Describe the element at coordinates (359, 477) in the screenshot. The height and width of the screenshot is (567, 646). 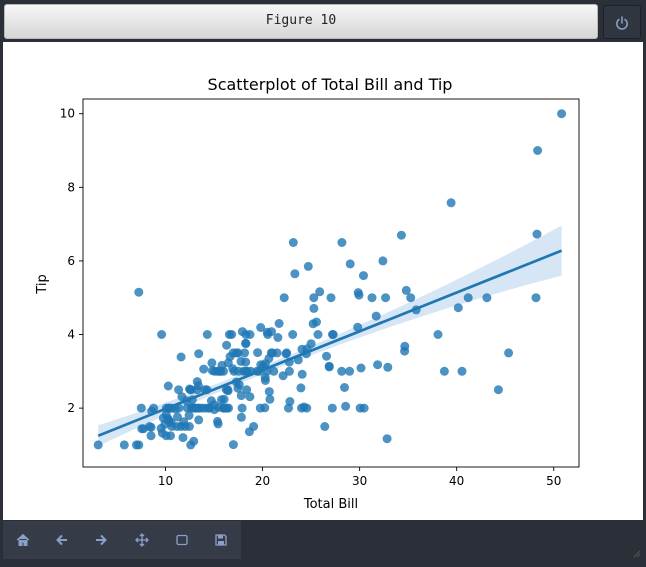
I see `x-axis-ticks: 10 20 30 40 50` at that location.